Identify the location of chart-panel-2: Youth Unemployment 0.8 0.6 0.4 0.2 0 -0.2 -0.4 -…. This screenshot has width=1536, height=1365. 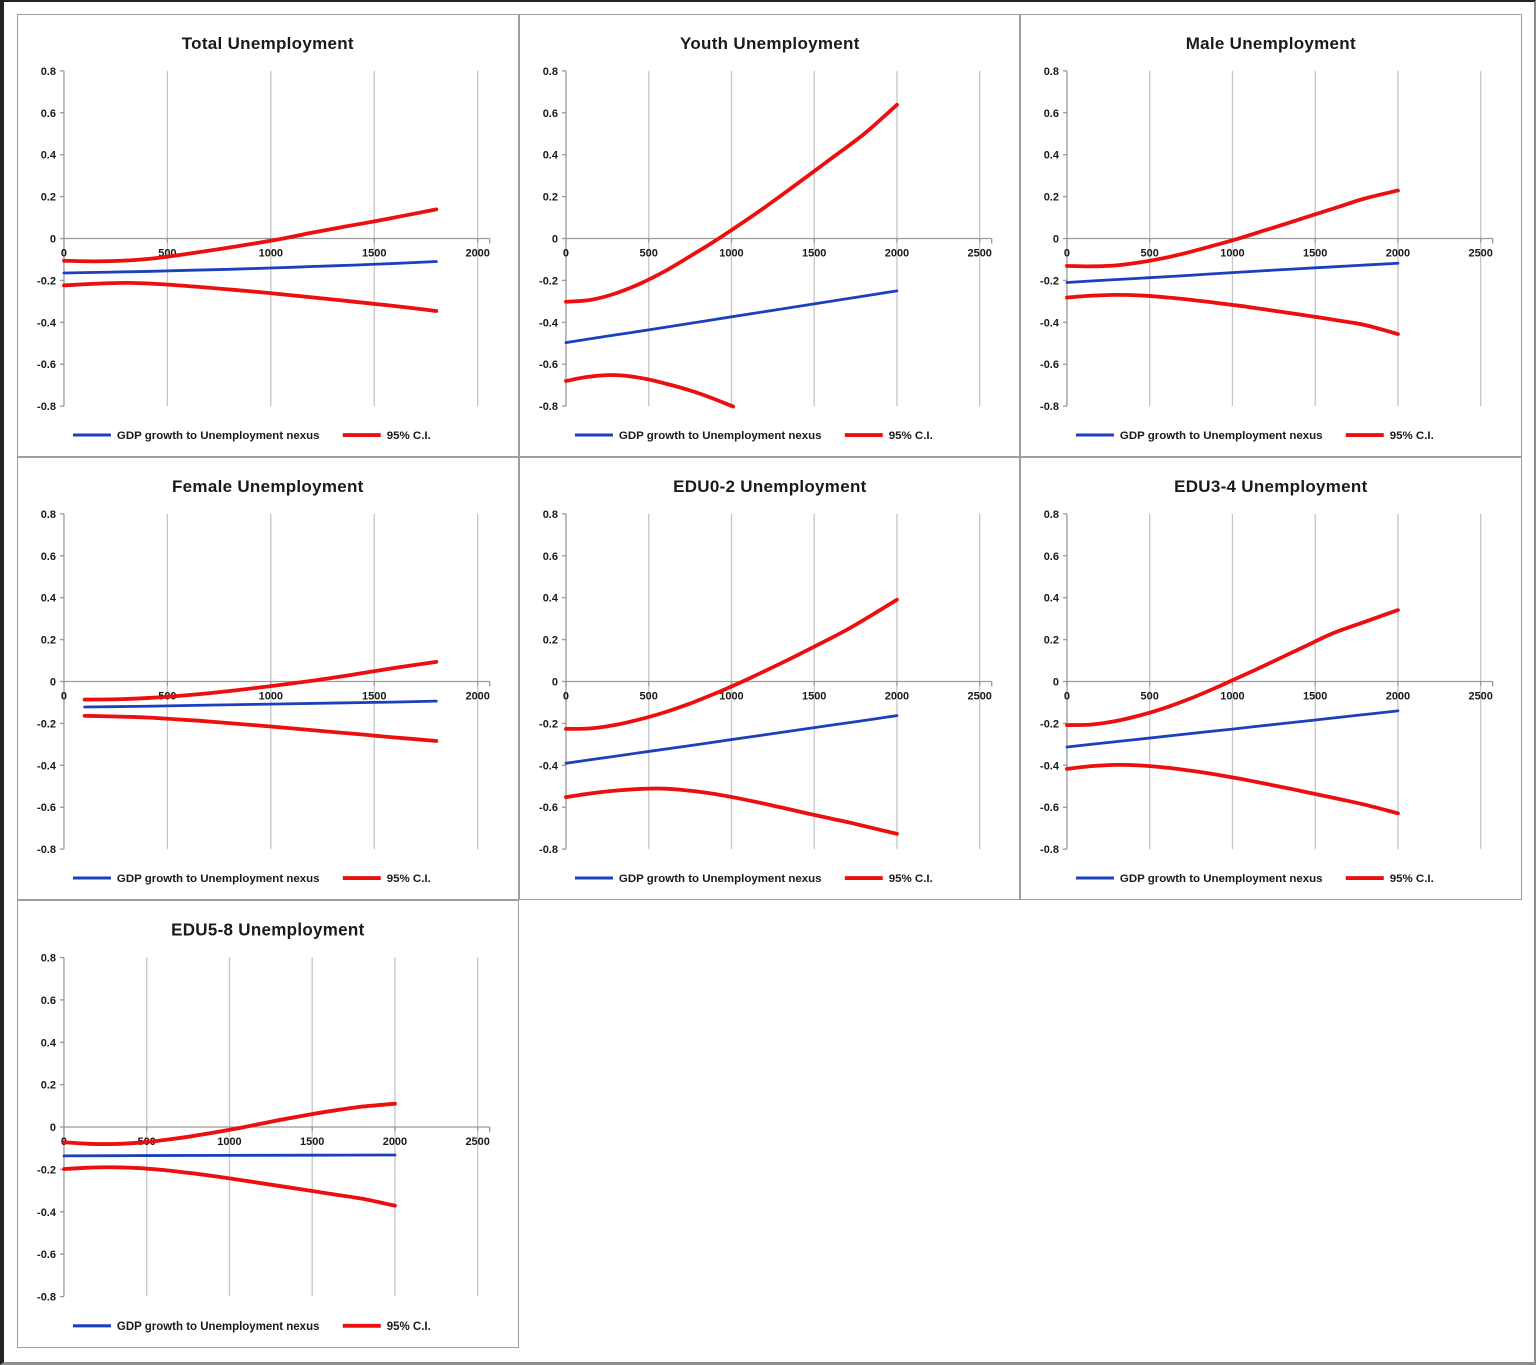
(769, 235).